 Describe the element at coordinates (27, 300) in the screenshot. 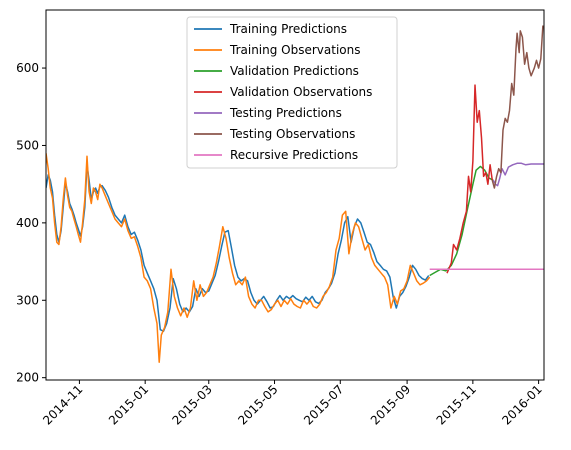

I see `y-tick-label: 300` at that location.